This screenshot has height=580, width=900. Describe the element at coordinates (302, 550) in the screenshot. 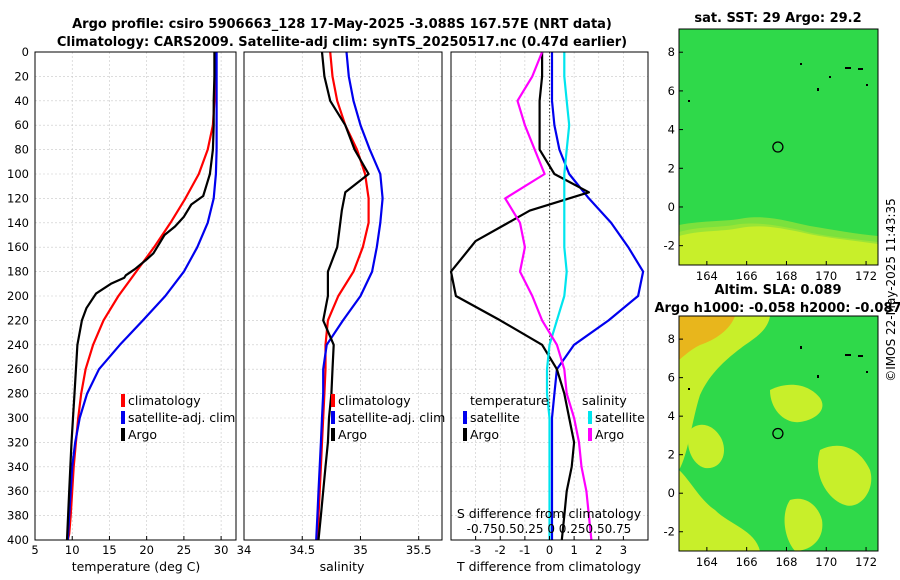

I see `x-tick-label: 34.5` at that location.